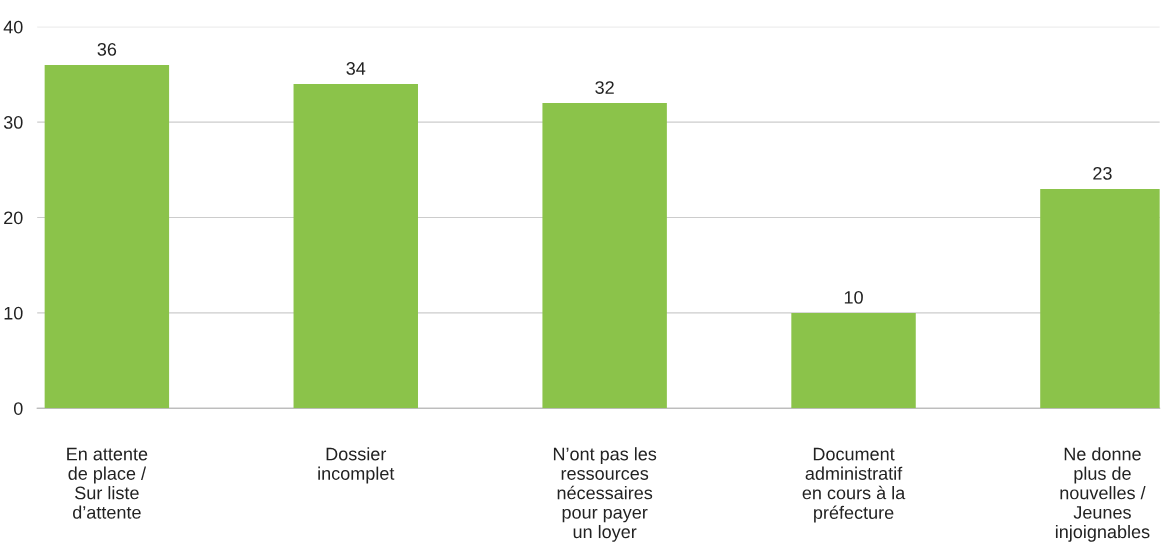  I want to click on data-label: 10, so click(853, 297).